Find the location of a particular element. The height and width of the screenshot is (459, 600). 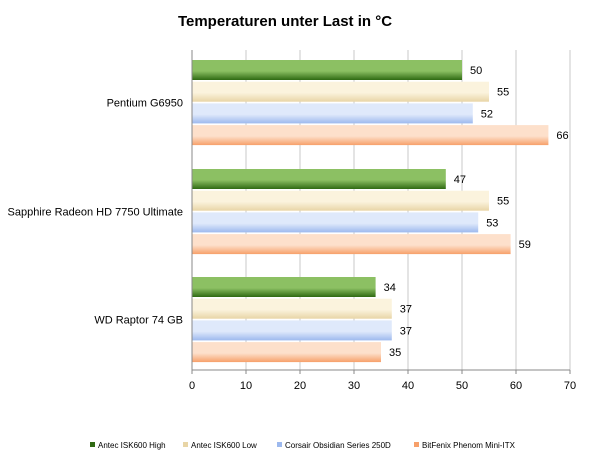

x-tick-label: 70 is located at coordinates (570, 386).